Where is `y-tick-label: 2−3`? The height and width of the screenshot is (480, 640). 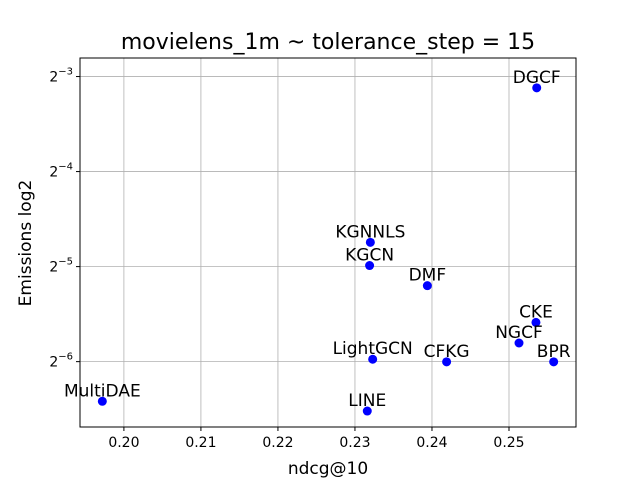
y-tick-label: 2−3 is located at coordinates (61, 76).